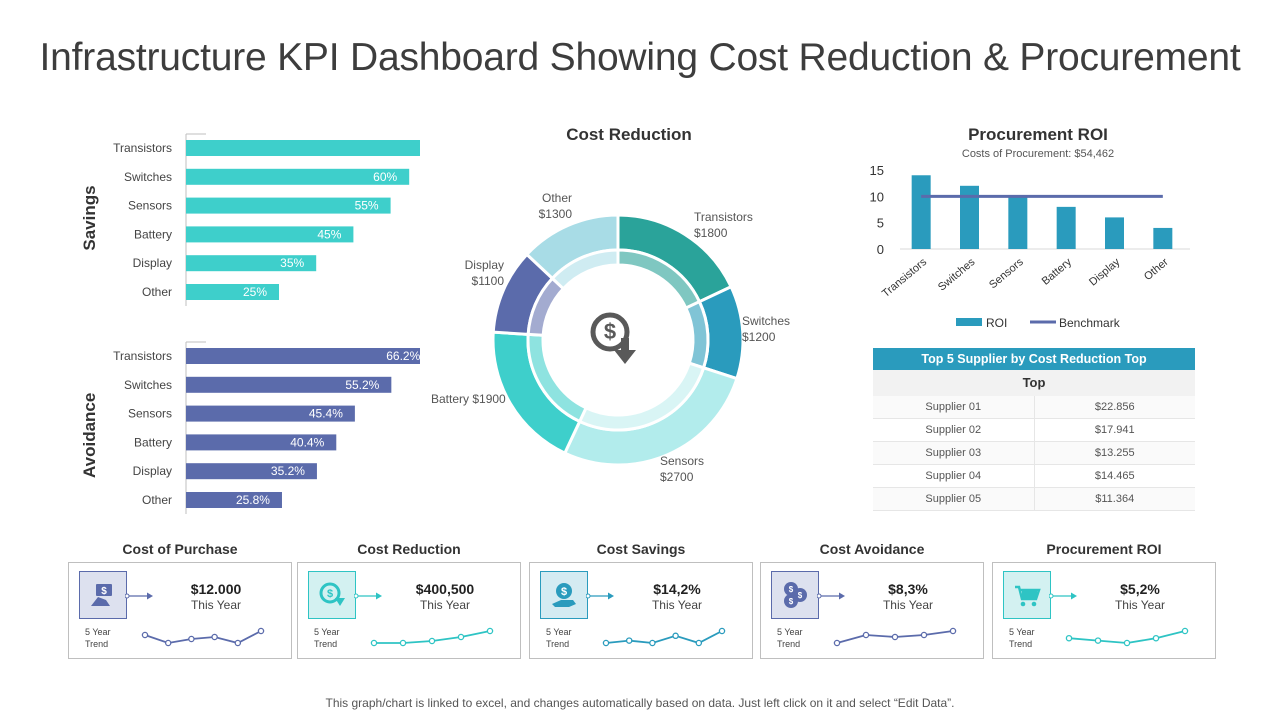  What do you see at coordinates (1006, 273) in the screenshot?
I see `roi-x-tick: Sensors` at bounding box center [1006, 273].